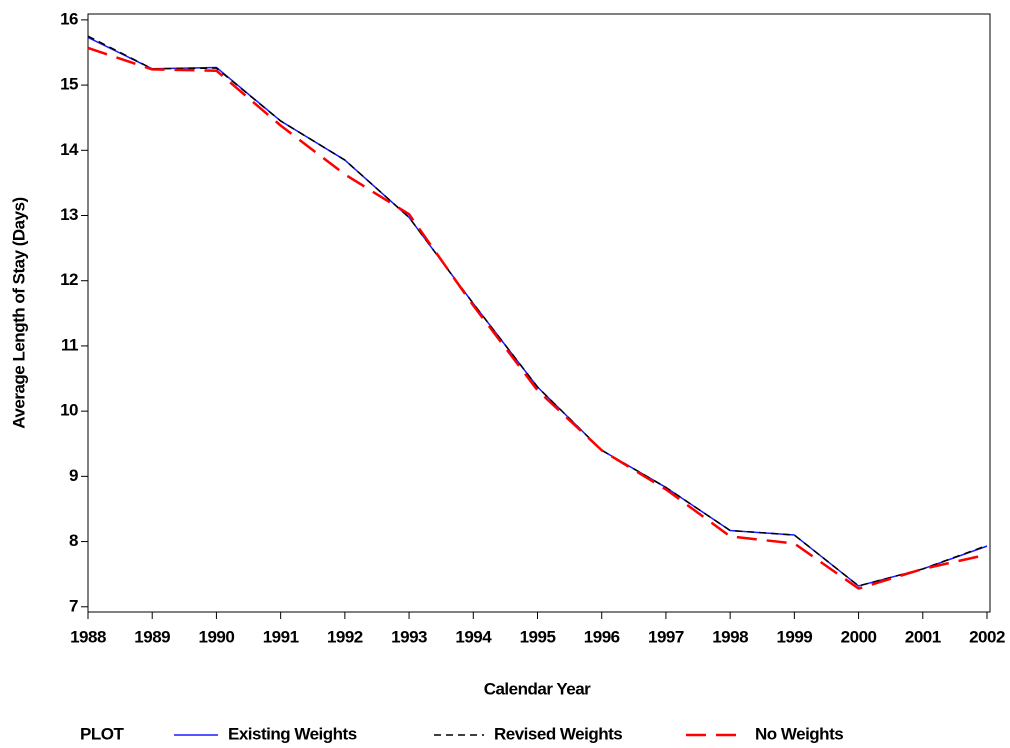  I want to click on x-tick-label: 1994, so click(473, 636).